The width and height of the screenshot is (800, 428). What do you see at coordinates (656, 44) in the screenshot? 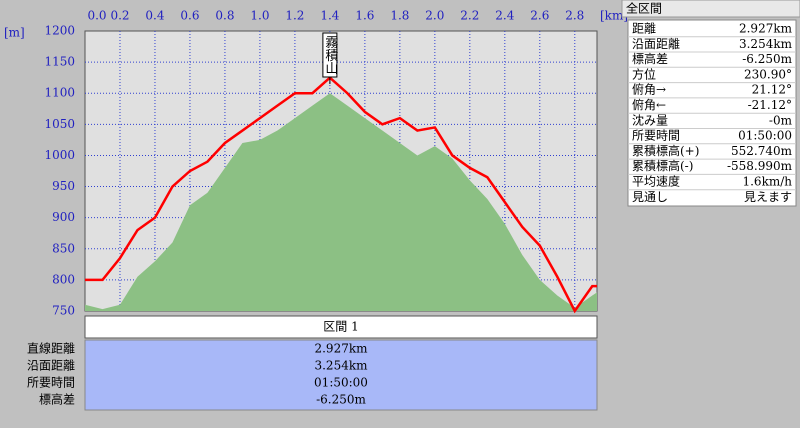
I see `summary-row-label: 沿面距離` at bounding box center [656, 44].